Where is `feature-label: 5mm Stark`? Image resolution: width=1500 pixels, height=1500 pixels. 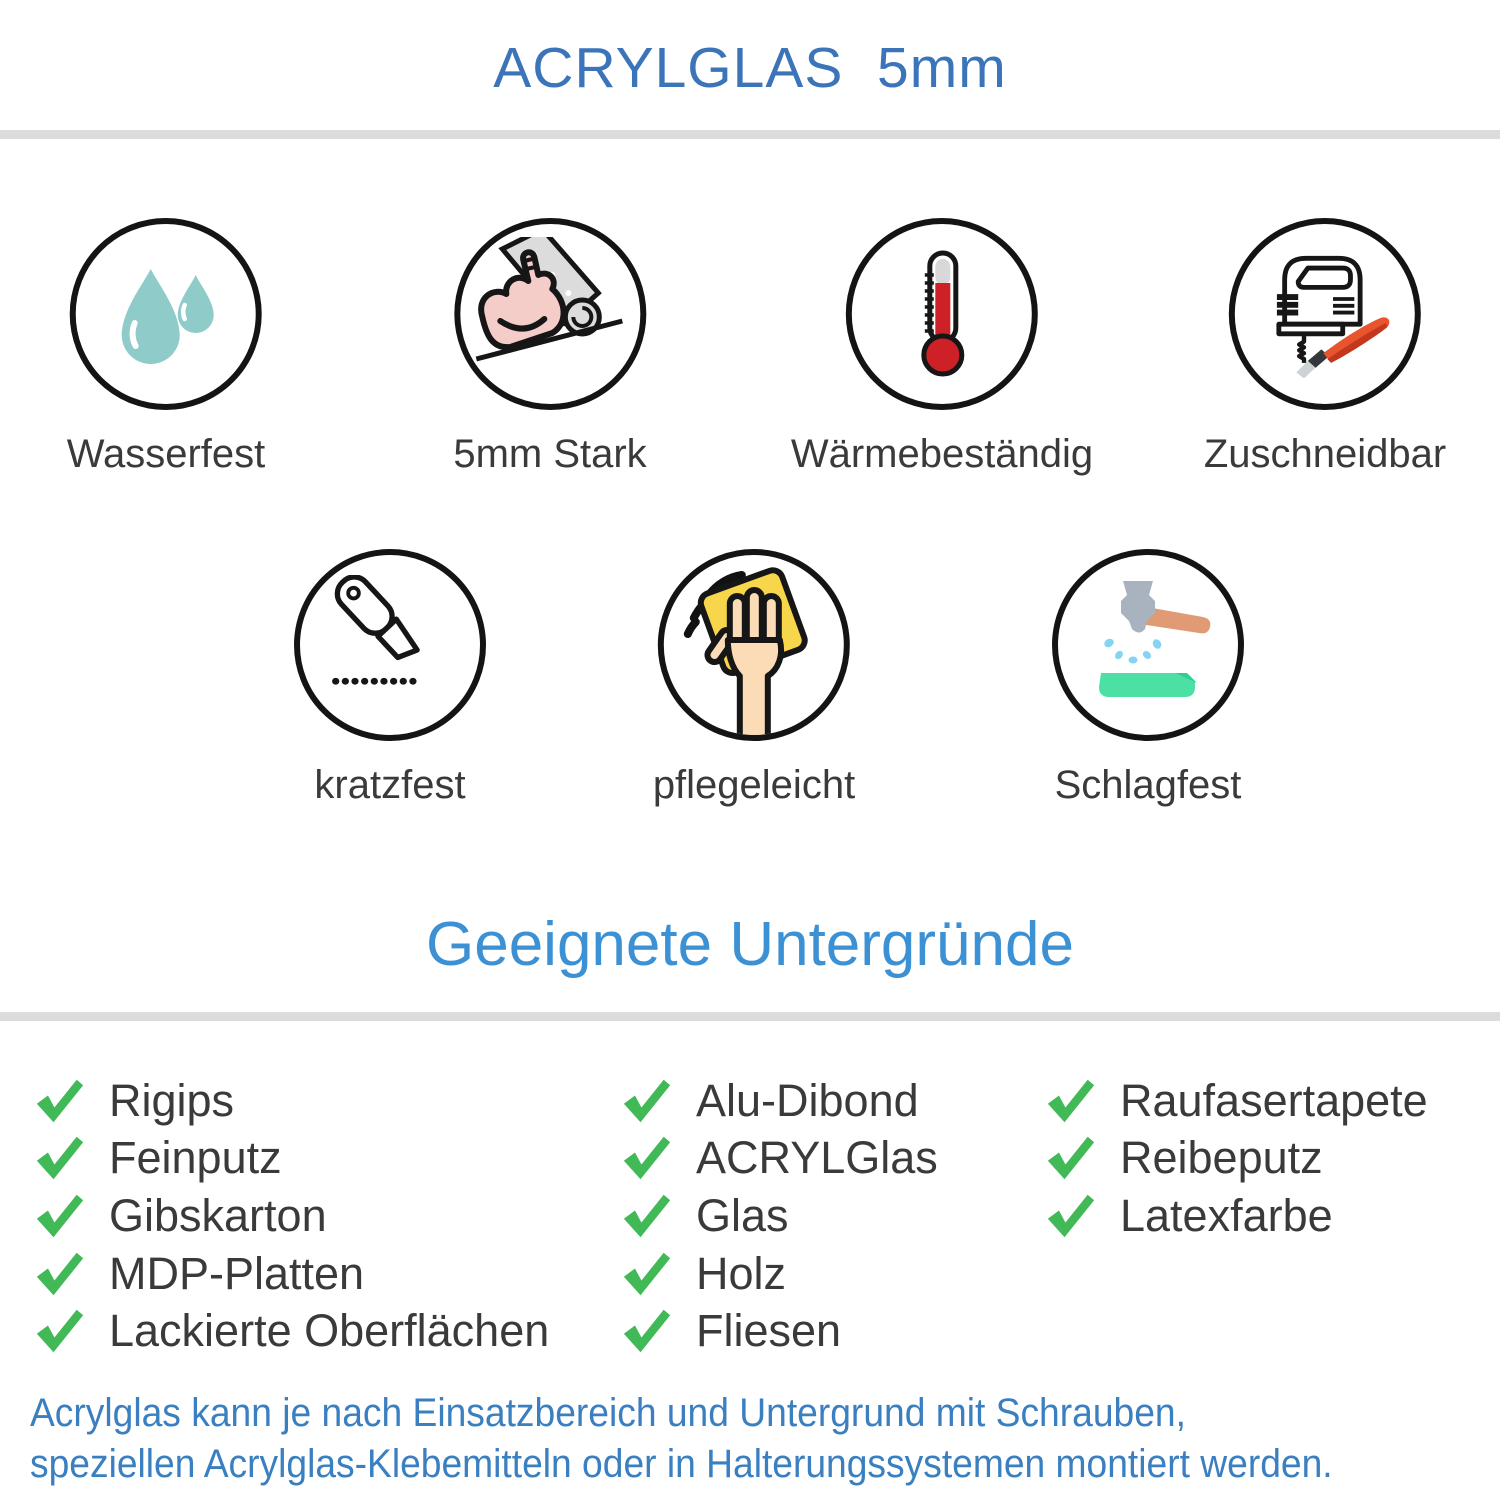
feature-label: 5mm Stark is located at coordinates (550, 454).